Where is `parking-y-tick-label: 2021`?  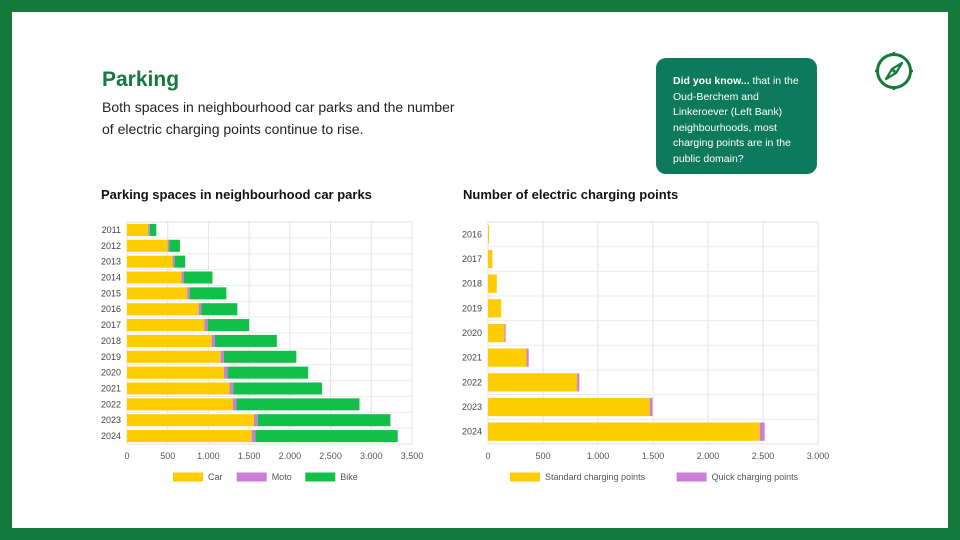 parking-y-tick-label: 2021 is located at coordinates (111, 389).